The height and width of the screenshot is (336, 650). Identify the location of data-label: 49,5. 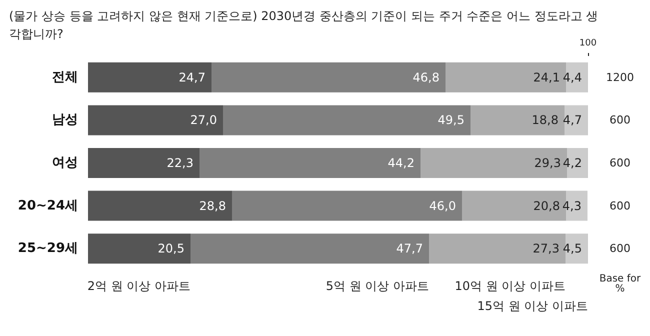
(451, 120).